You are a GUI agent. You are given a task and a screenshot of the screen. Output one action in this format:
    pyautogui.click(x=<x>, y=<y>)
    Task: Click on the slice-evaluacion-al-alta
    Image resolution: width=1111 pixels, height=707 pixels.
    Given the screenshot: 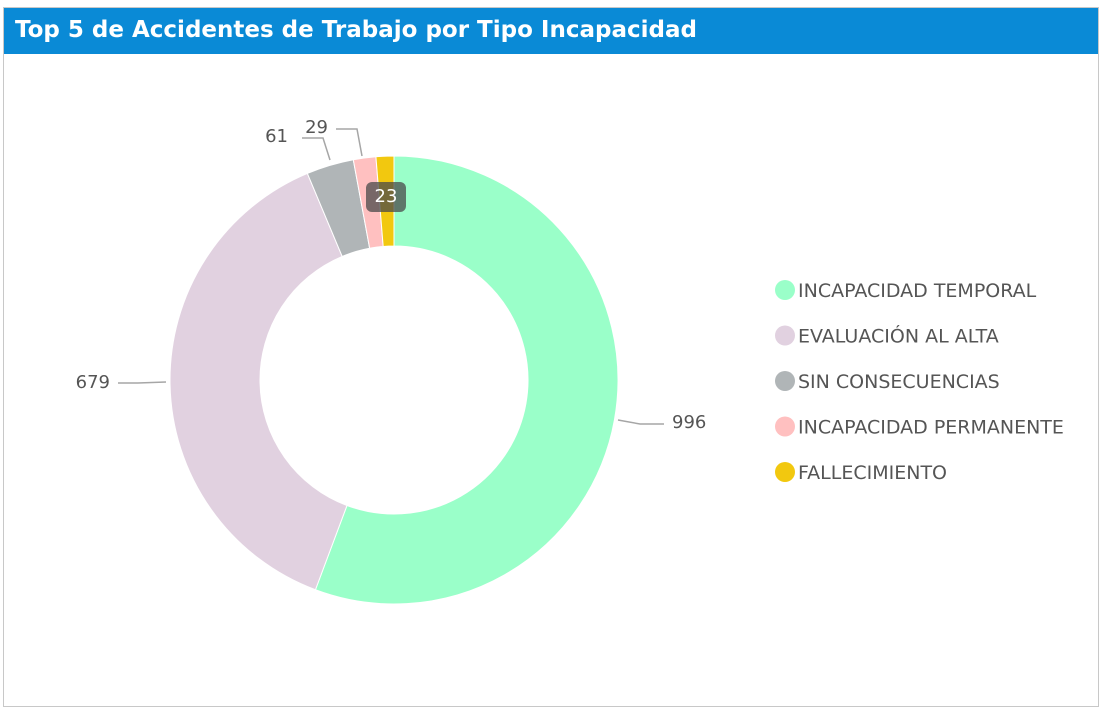 What is the action you would take?
    pyautogui.click(x=258, y=381)
    